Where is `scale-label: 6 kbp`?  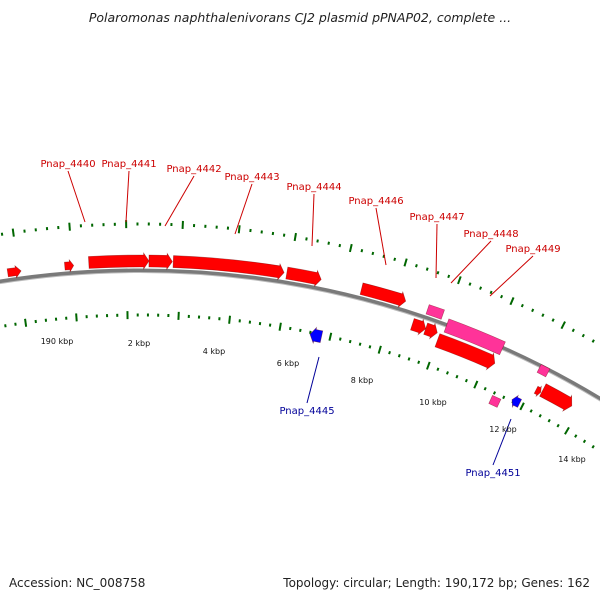 scale-label: 6 kbp is located at coordinates (288, 363).